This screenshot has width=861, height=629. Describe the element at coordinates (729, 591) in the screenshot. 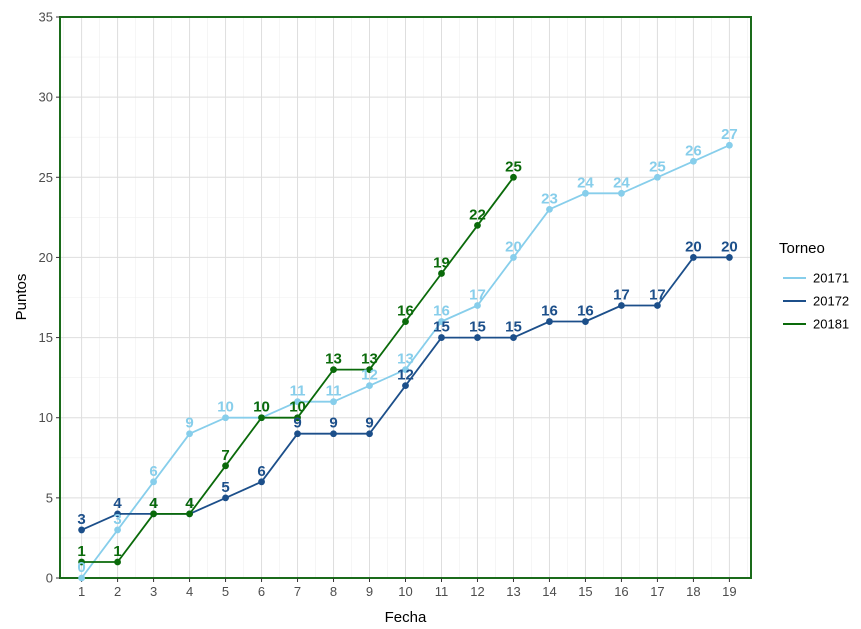

I see `x-tick-label: 19` at that location.